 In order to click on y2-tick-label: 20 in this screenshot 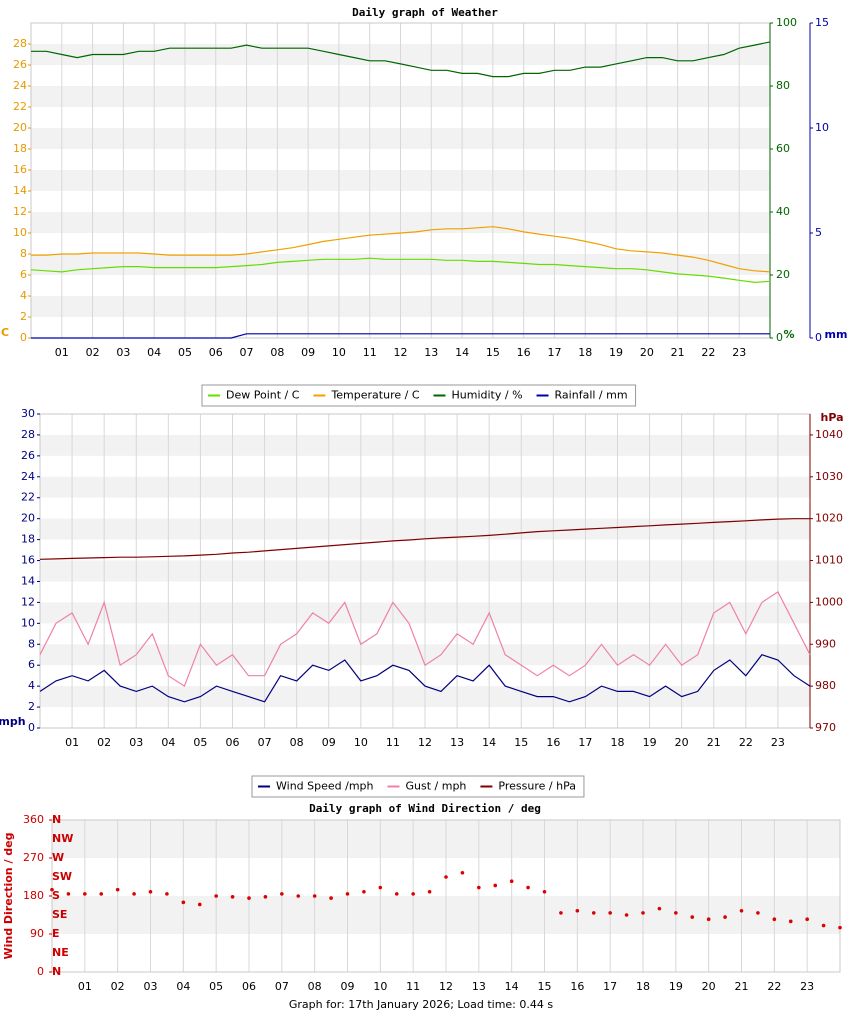, I will do `click(783, 274)`.